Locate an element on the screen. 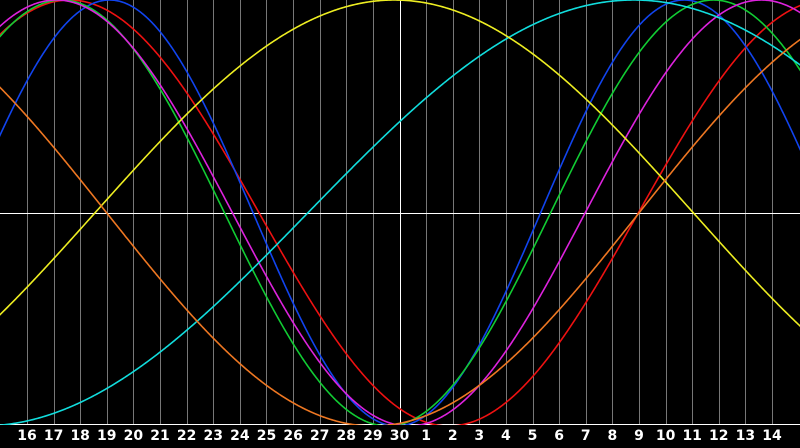 The width and height of the screenshot is (800, 448). x-tick-label: 22 is located at coordinates (186, 436).